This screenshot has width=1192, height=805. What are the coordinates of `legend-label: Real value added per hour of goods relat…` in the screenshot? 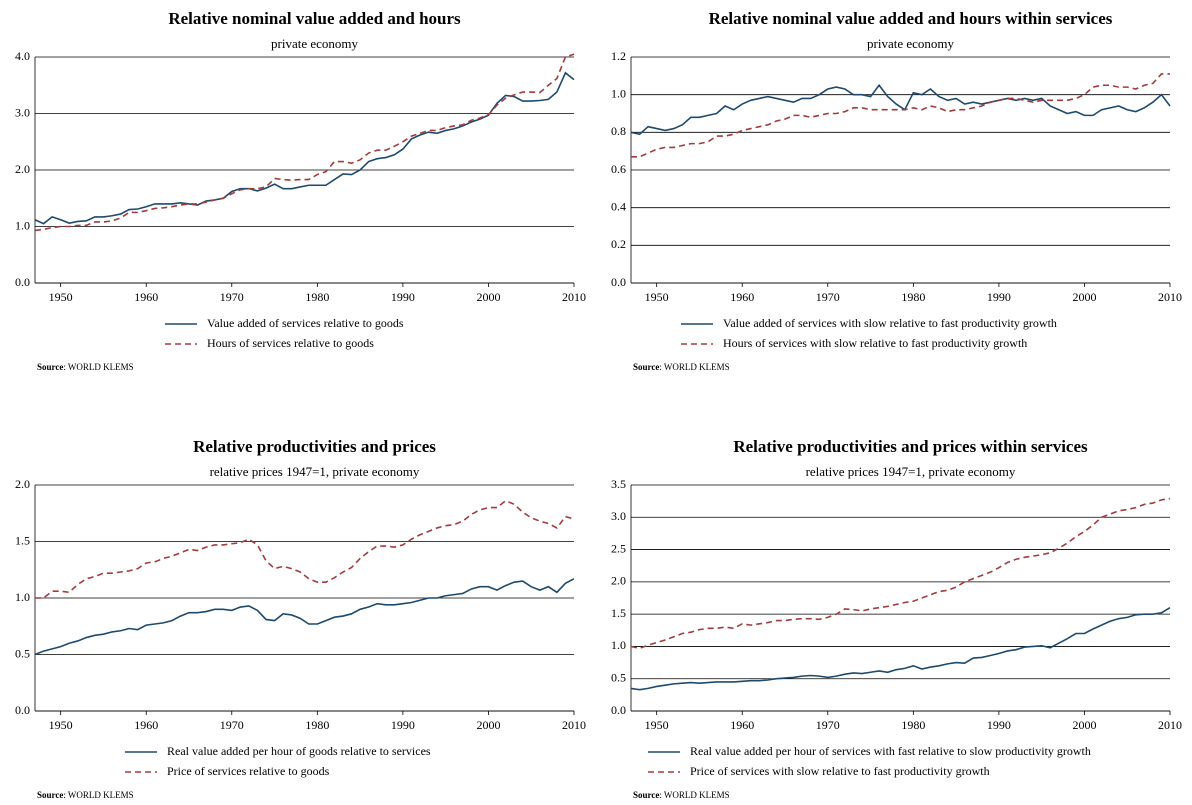 It's located at (299, 751).